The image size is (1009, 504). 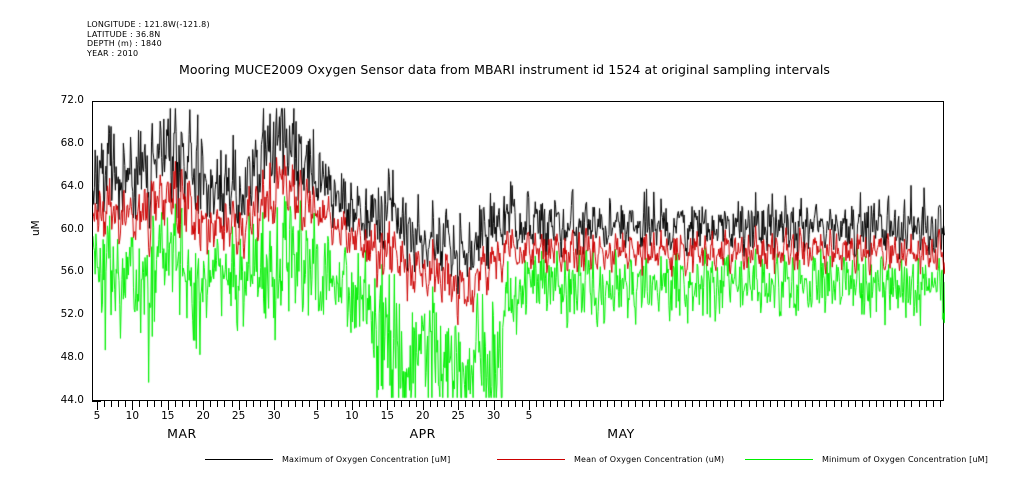 I want to click on legend-entry: Mean of Oxygen Concentration (uM), so click(x=610, y=459).